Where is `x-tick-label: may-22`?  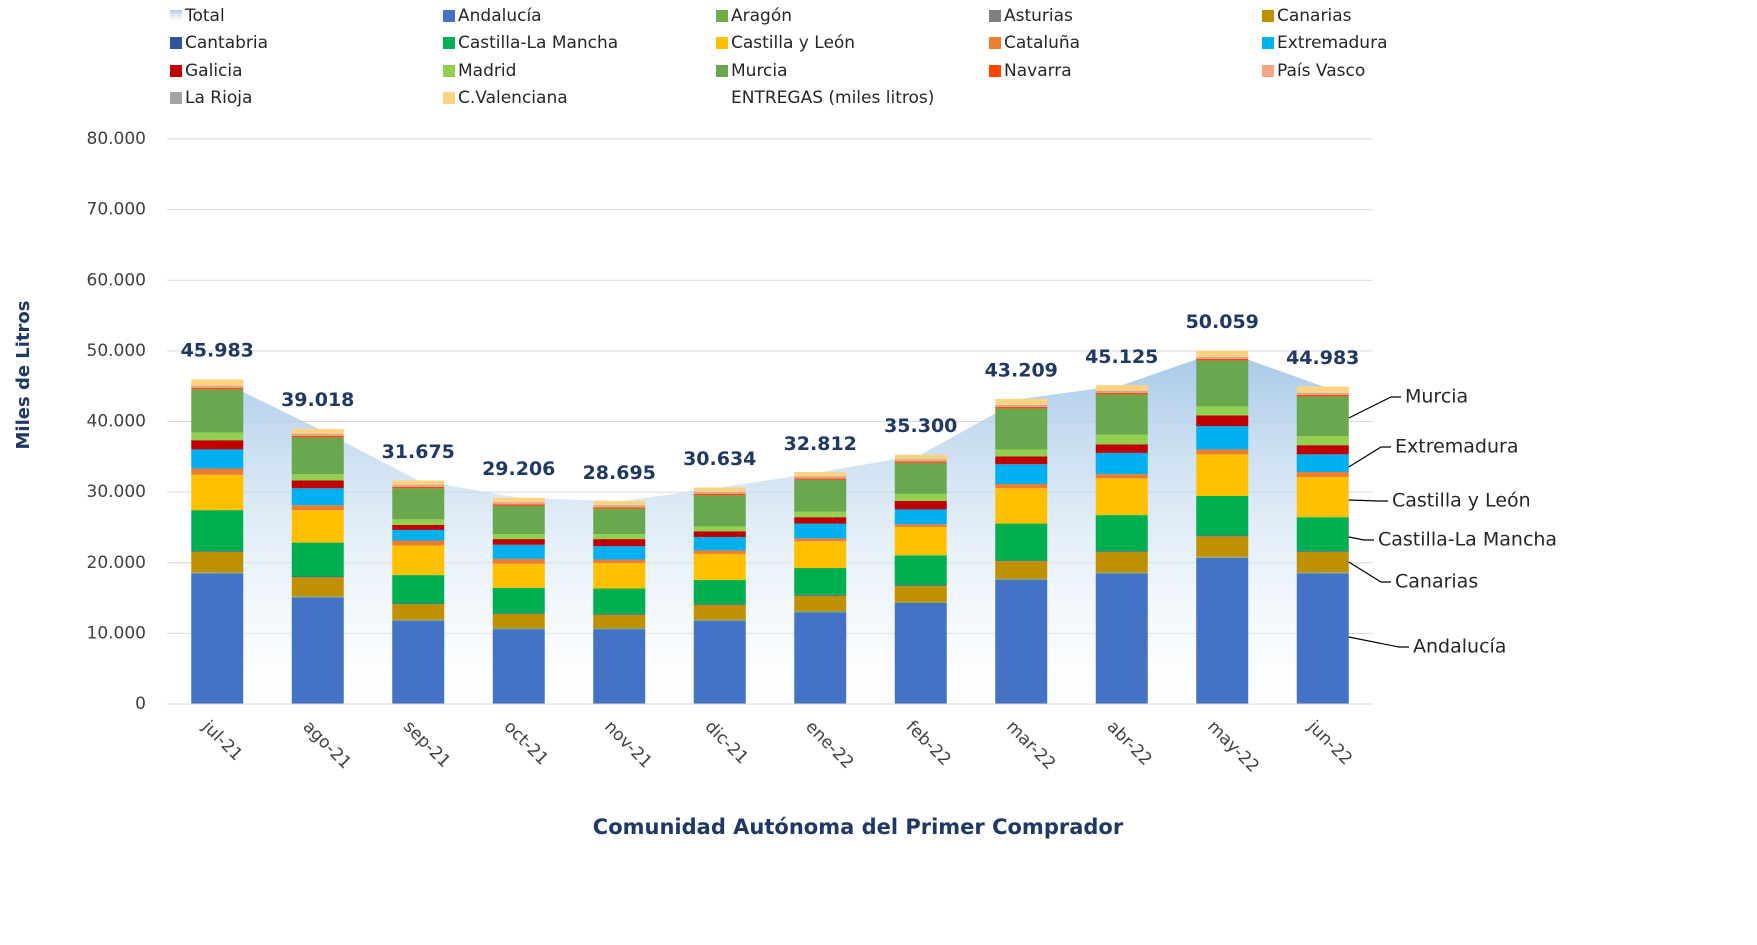
x-tick-label: may-22 is located at coordinates (1233, 747).